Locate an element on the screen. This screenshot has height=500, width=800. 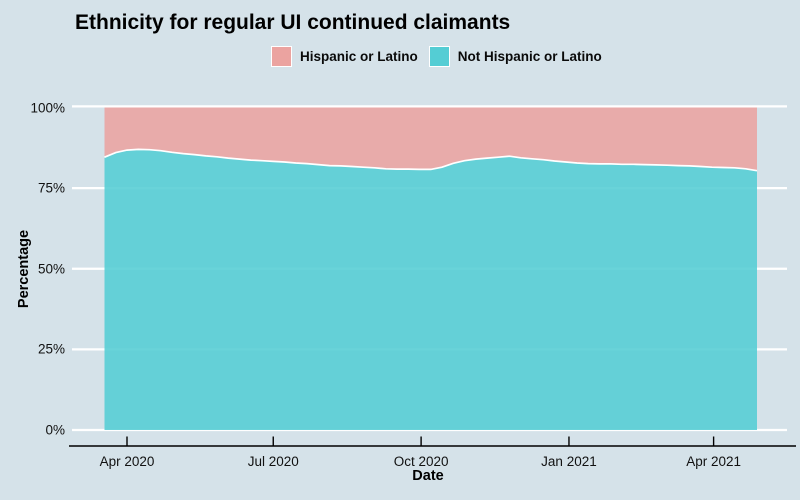
x-axis-title: Date is located at coordinates (428, 476).